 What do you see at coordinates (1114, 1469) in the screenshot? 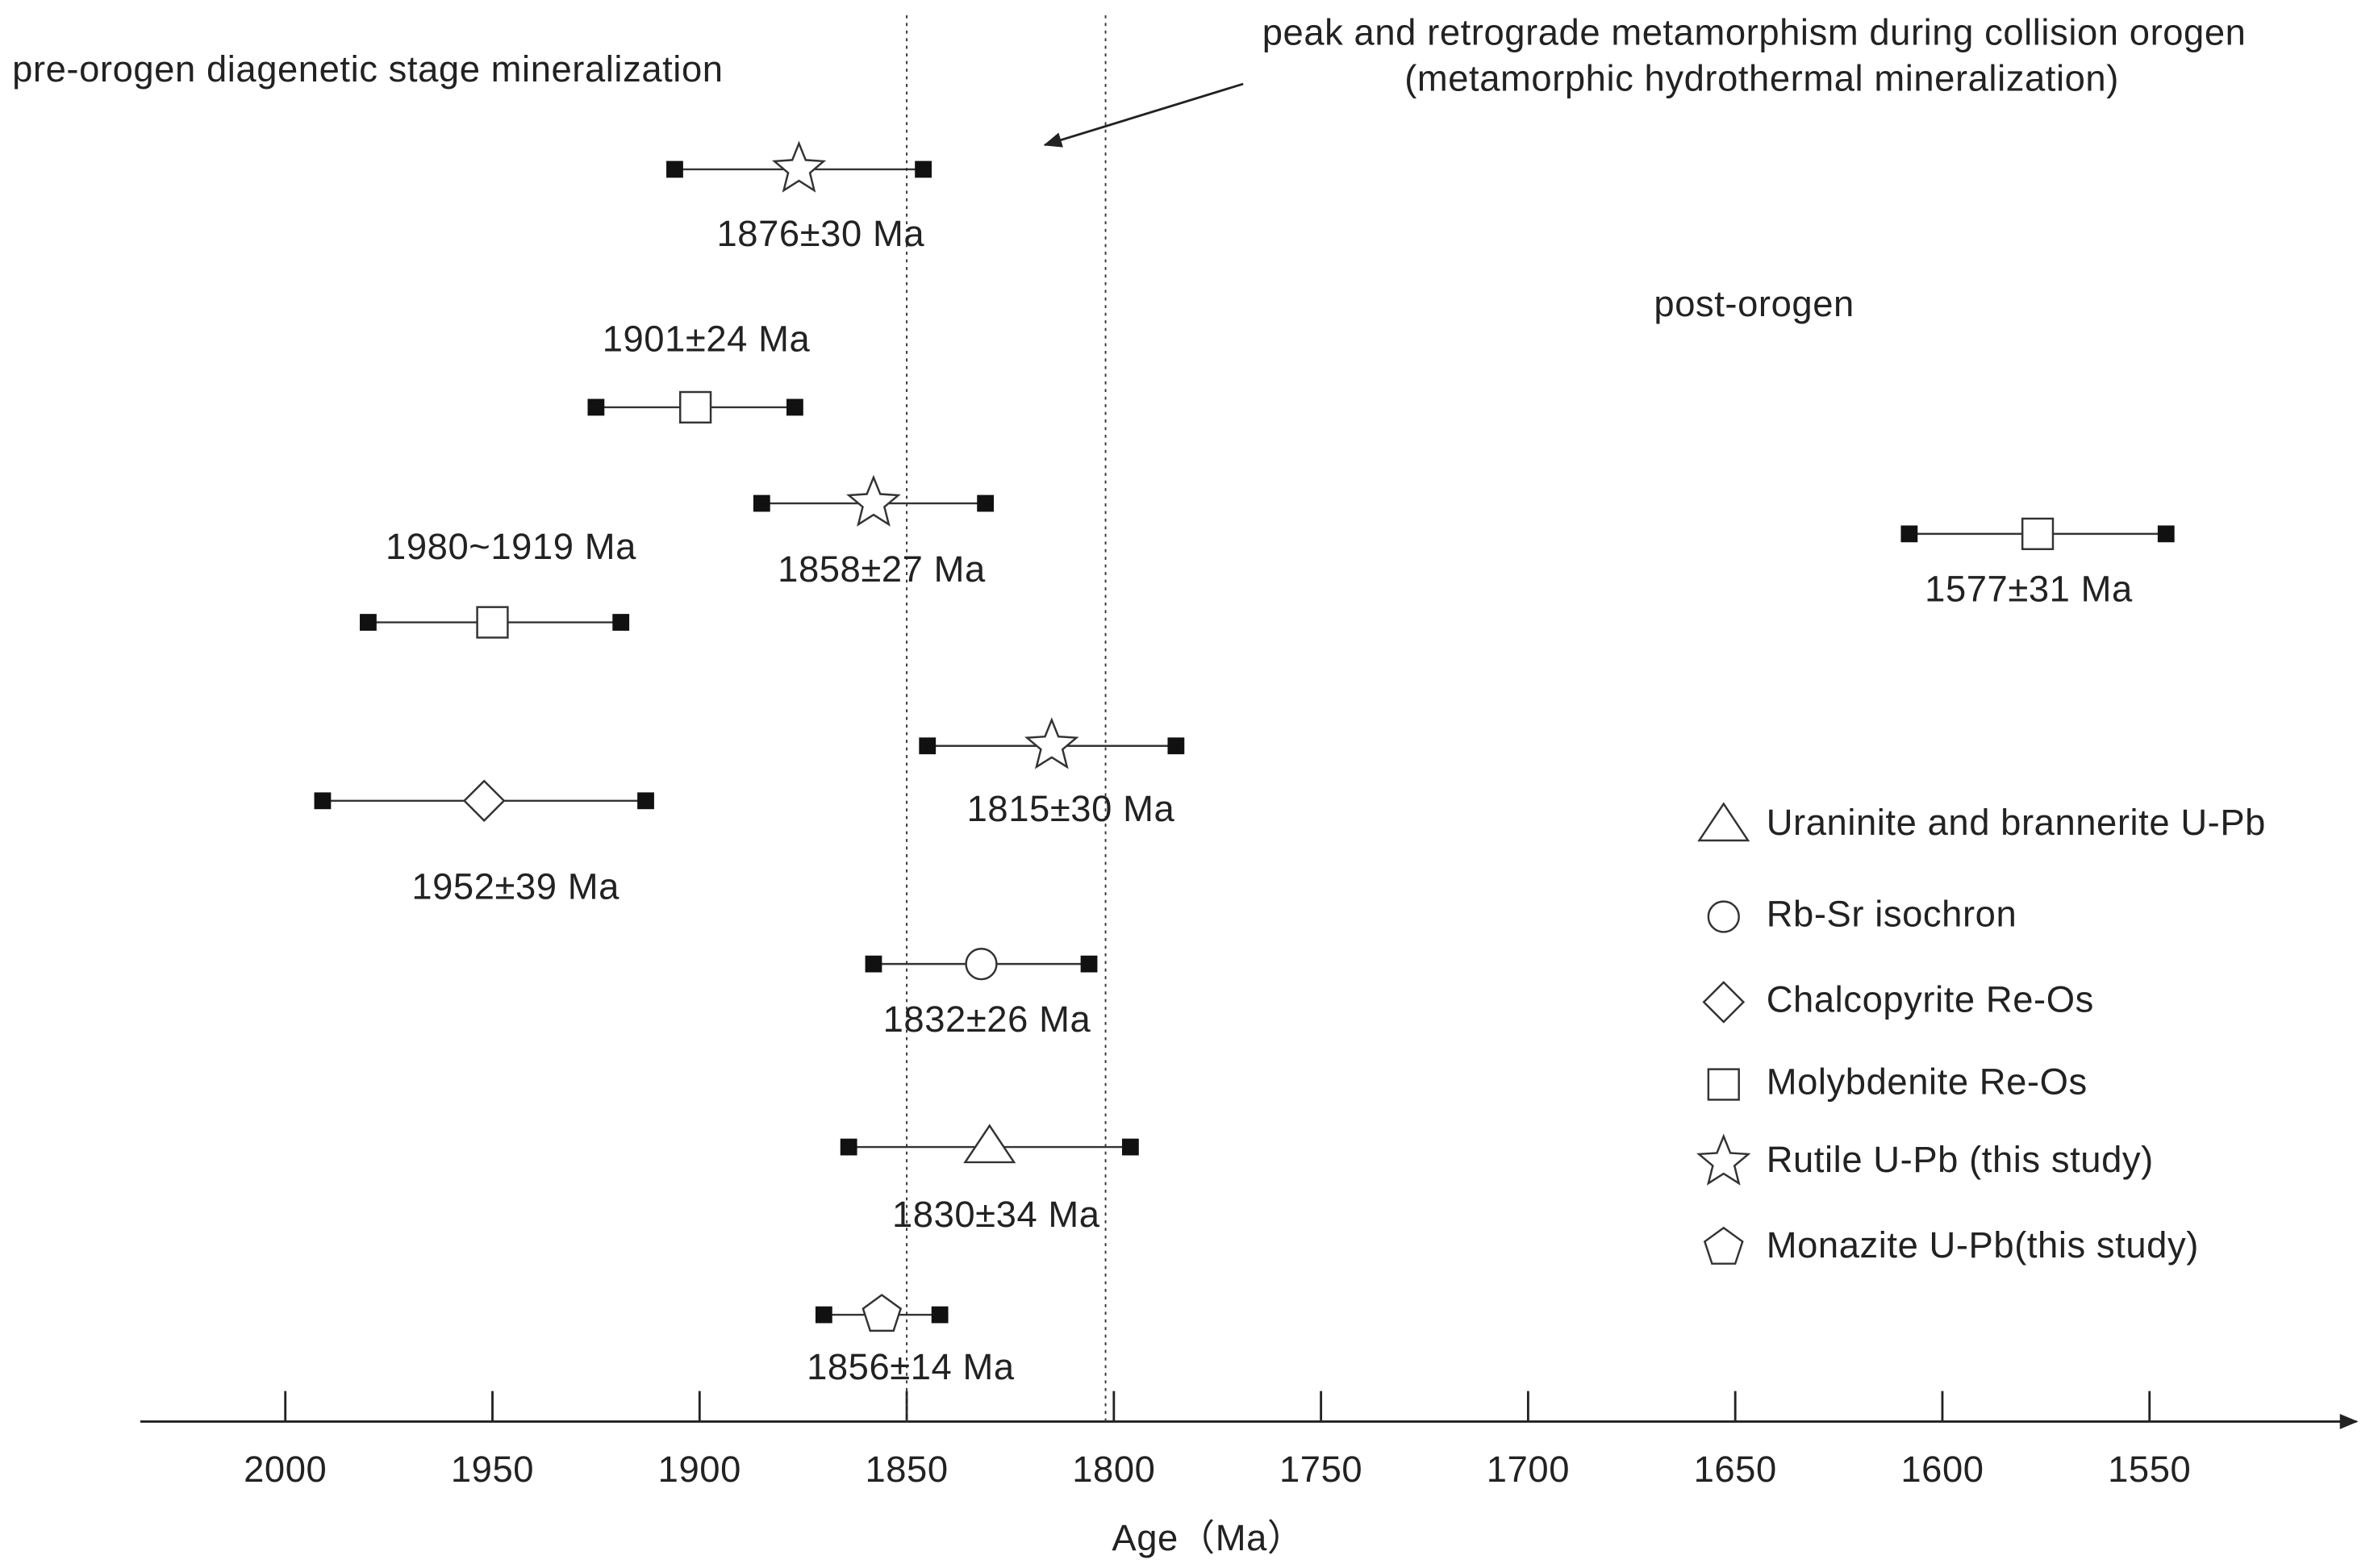
I see `x-tick-label: 1800` at bounding box center [1114, 1469].